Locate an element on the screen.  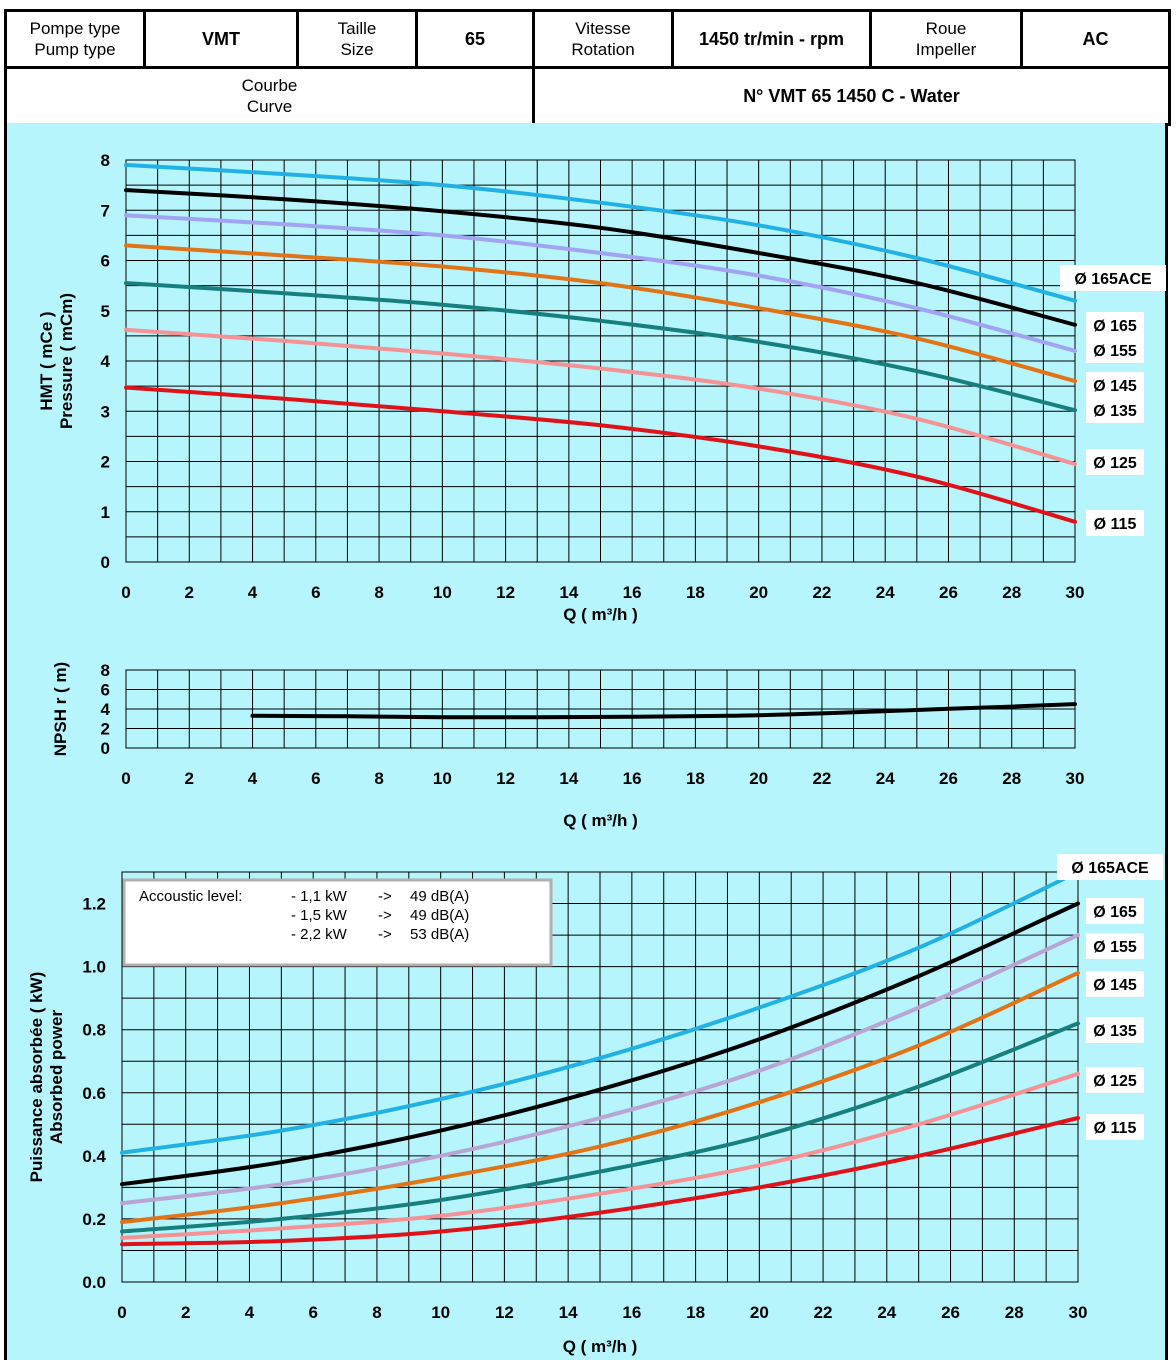
hmt-legend-label: Ø 145 is located at coordinates (1115, 386).